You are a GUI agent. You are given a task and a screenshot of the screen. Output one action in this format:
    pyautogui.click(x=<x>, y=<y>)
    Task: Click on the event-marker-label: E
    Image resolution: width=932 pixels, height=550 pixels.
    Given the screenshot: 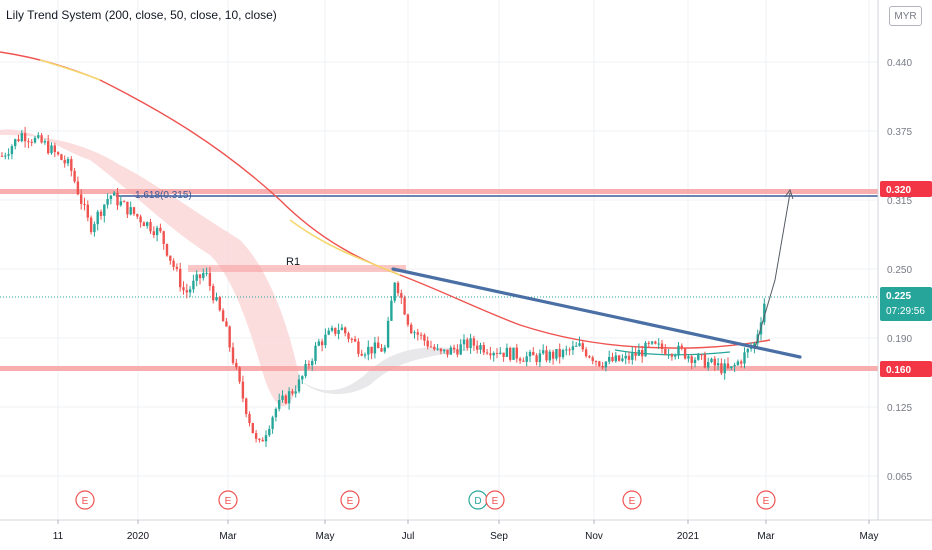 What is the action you would take?
    pyautogui.click(x=495, y=501)
    